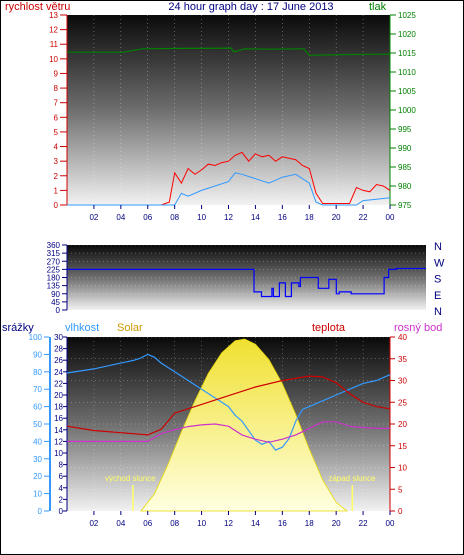  What do you see at coordinates (378, 7) in the screenshot?
I see `pressure-axis-title: tlak` at bounding box center [378, 7].